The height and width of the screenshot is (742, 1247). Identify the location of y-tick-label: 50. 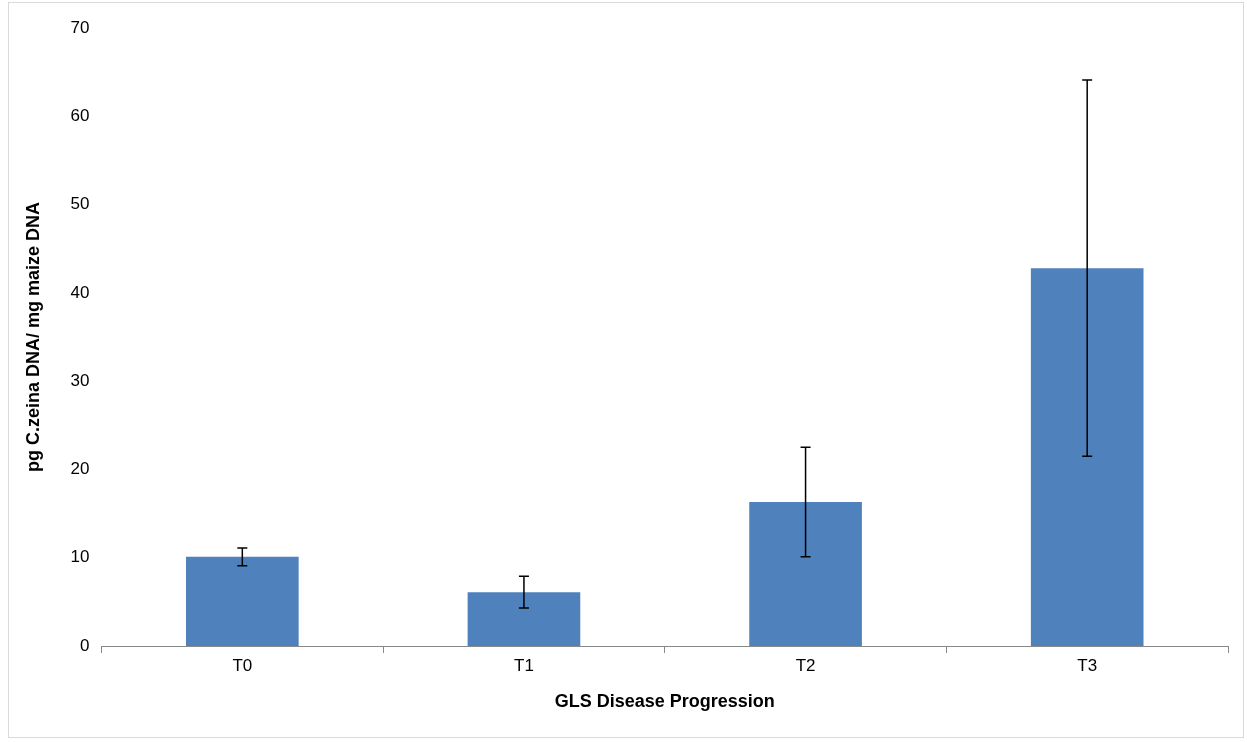
(80, 204).